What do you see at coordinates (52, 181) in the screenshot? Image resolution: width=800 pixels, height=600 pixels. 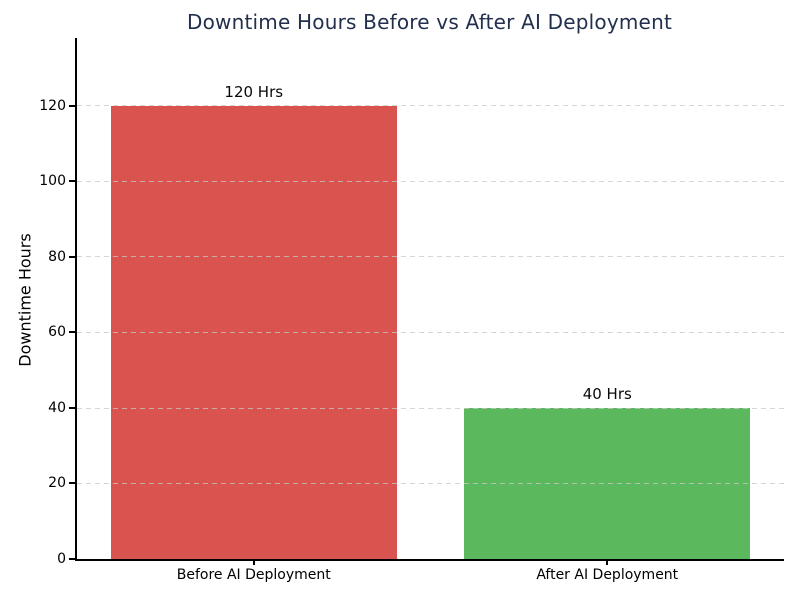 I see `y-tick-label: 100` at bounding box center [52, 181].